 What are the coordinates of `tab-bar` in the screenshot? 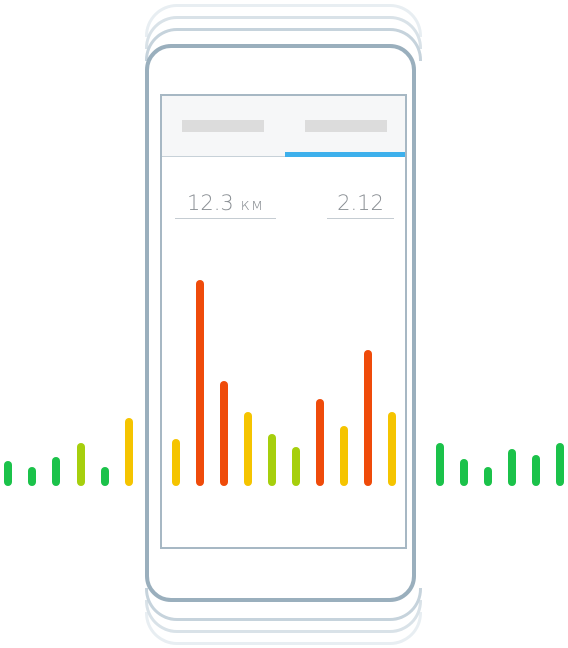 It's located at (283, 126).